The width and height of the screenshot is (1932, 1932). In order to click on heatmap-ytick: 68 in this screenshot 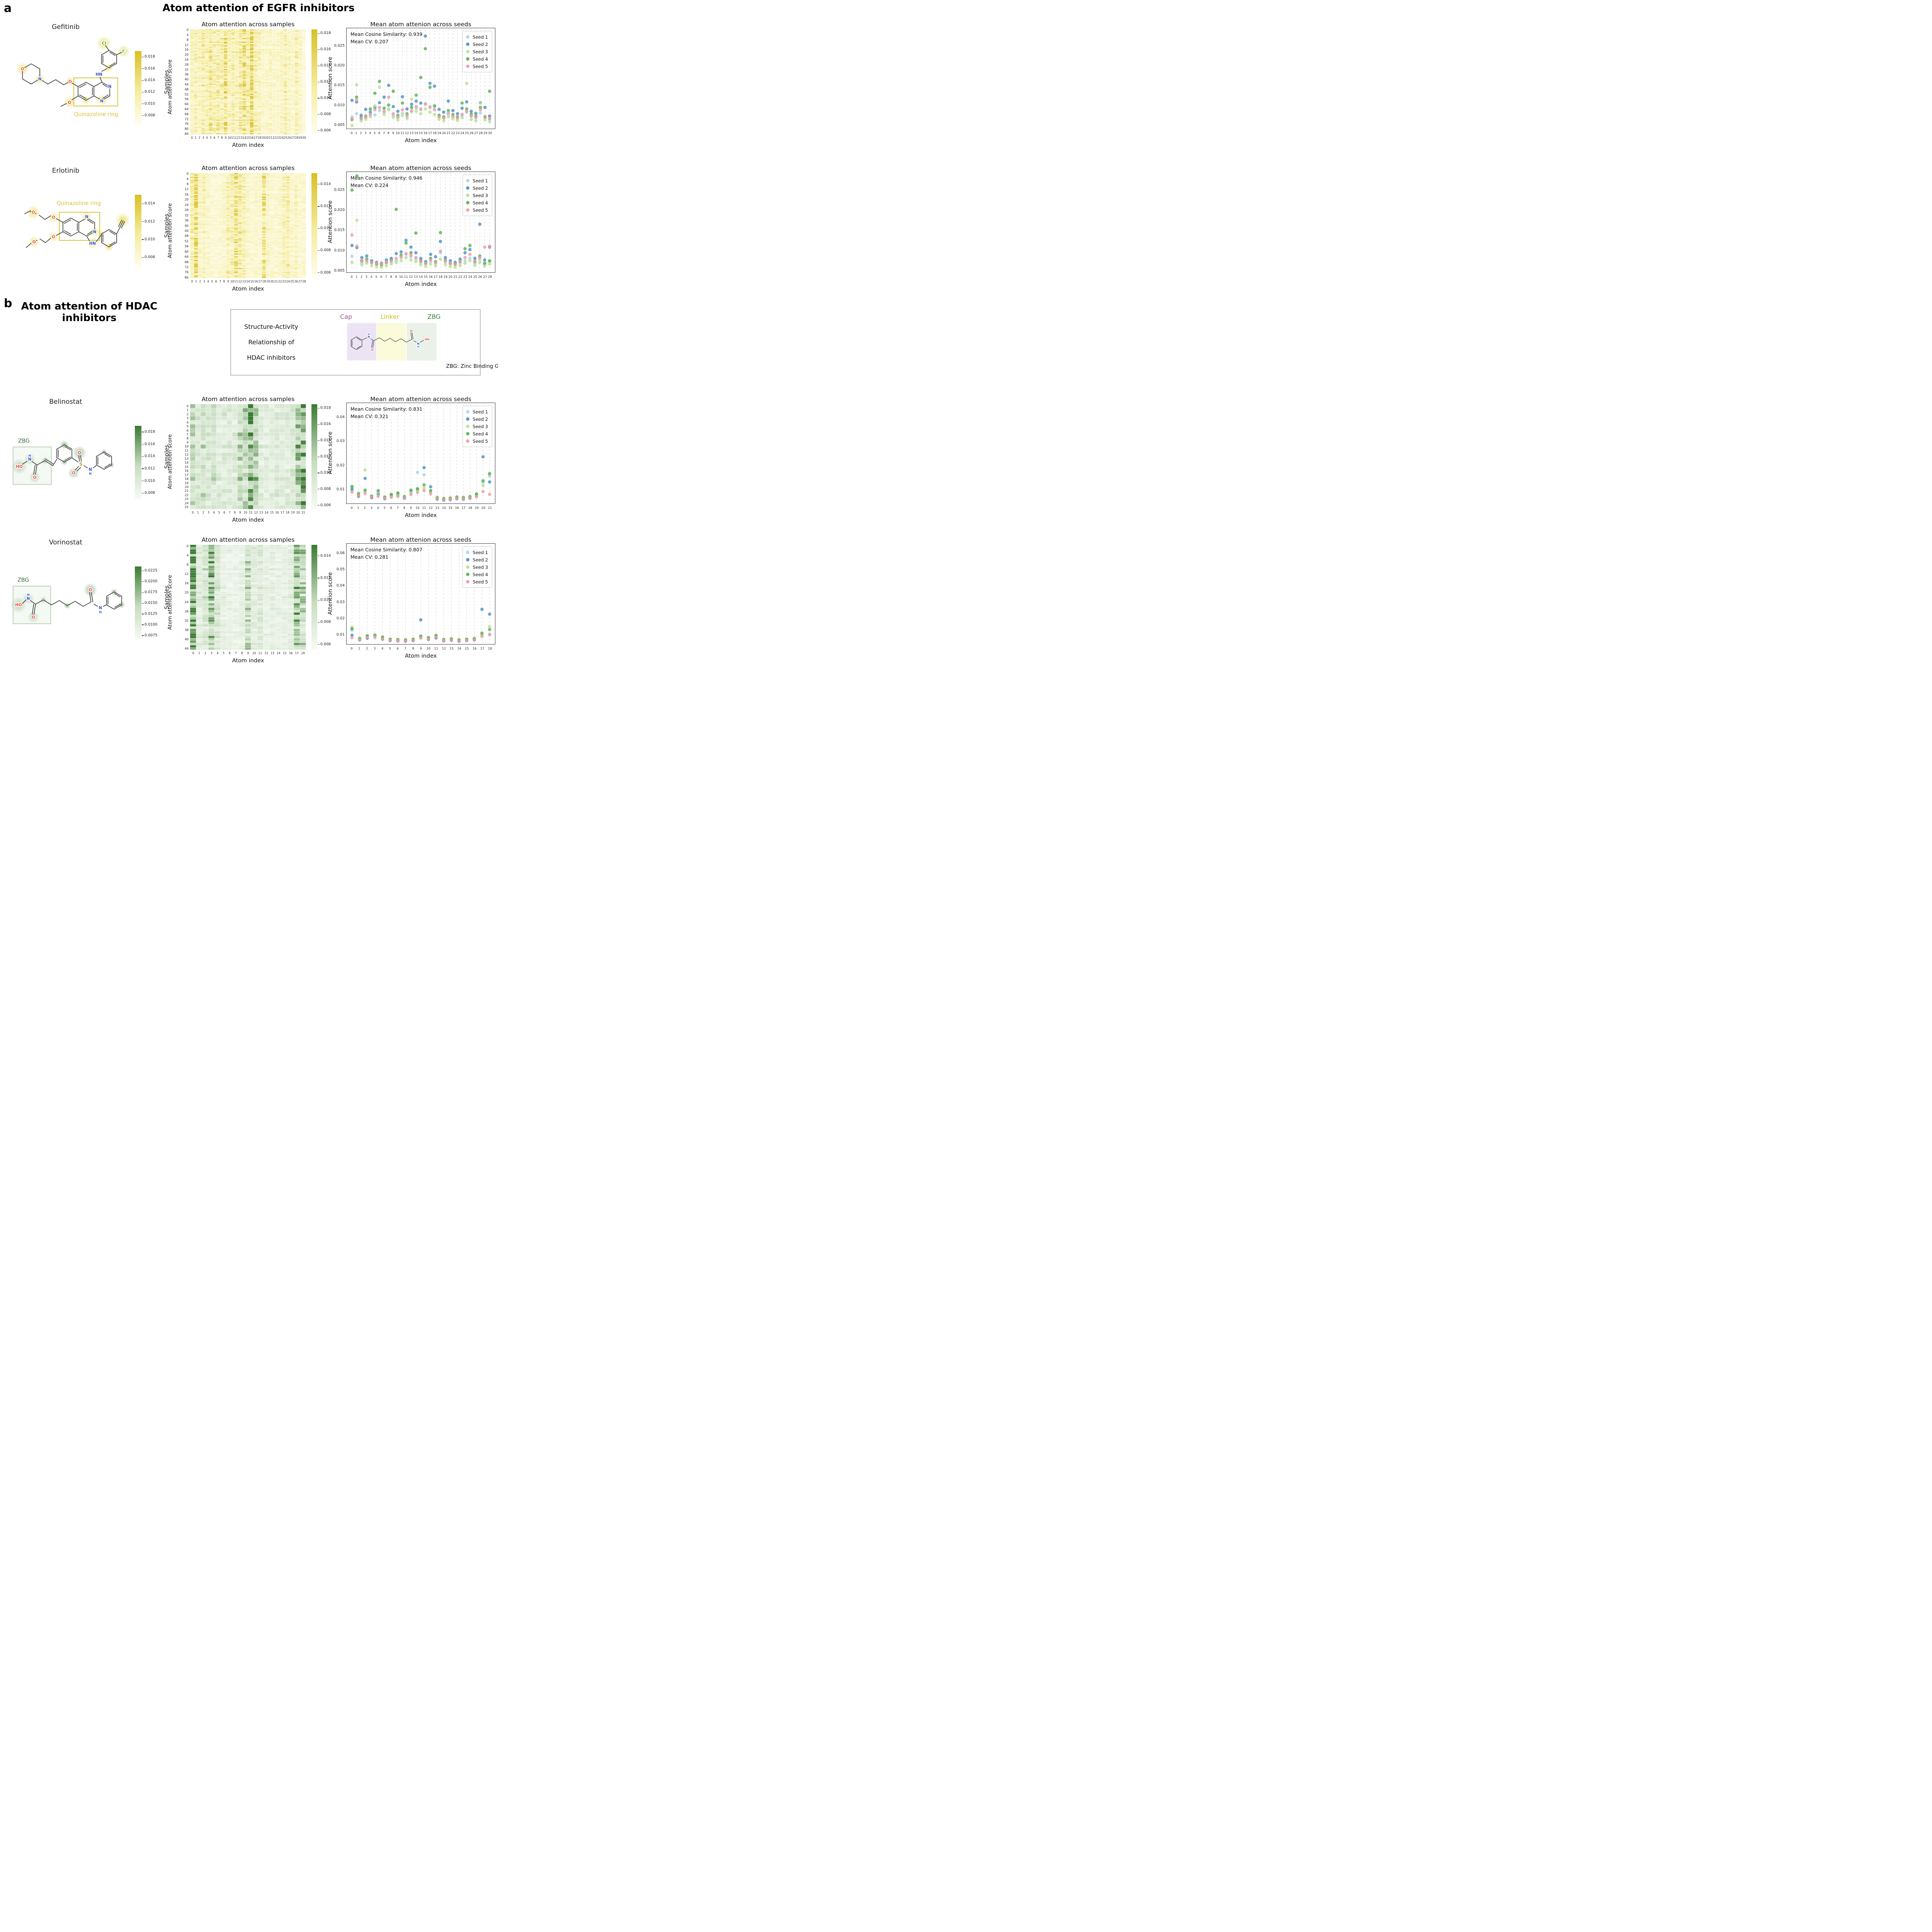, I will do `click(186, 262)`.